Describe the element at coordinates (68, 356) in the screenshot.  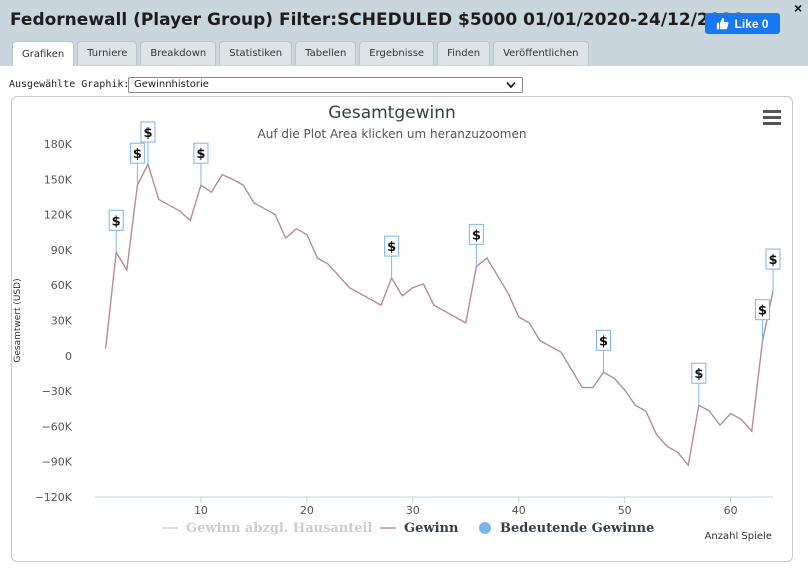
I see `y-tick-label: 0` at that location.